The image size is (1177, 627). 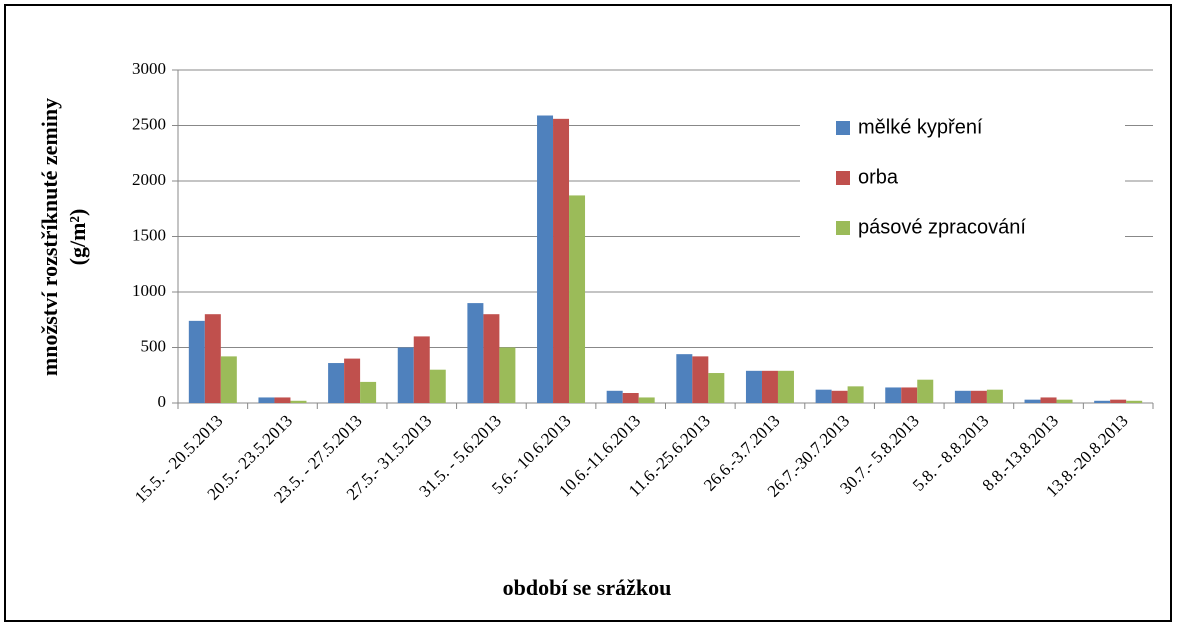 I want to click on y-axis-title: množství rozstříknuté zeminy, so click(x=49, y=237).